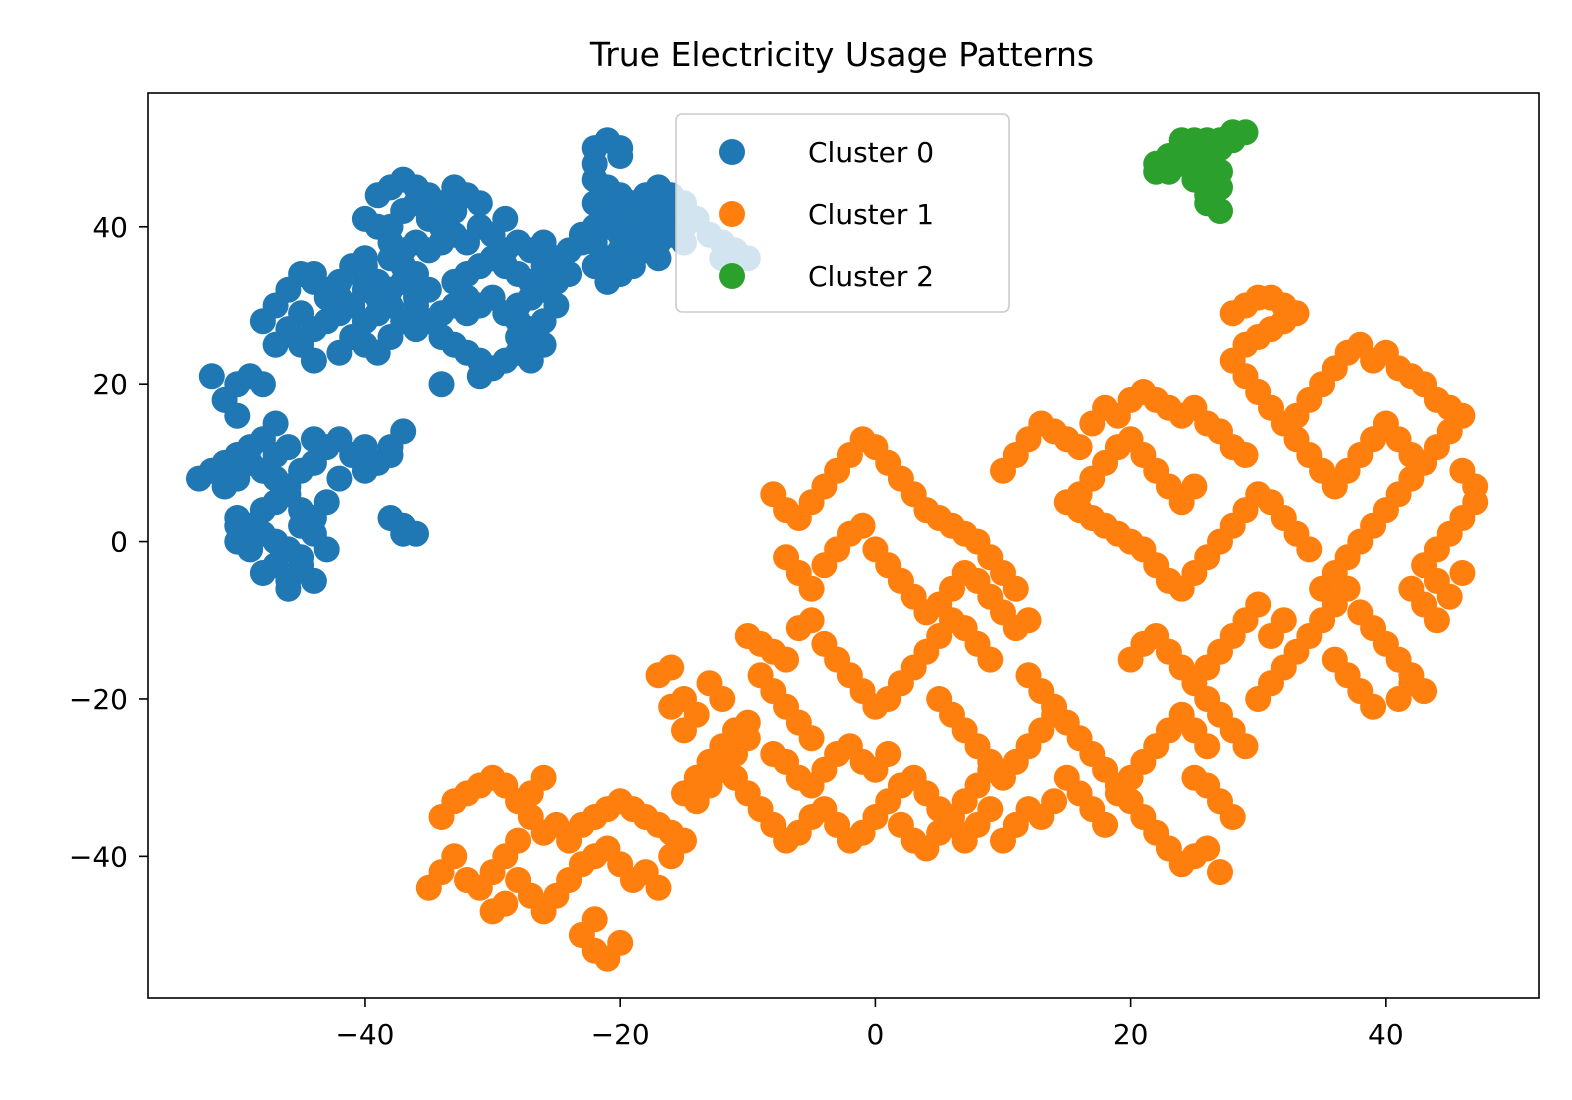  Describe the element at coordinates (1386, 1034) in the screenshot. I see `x-tick-label: 40` at that location.